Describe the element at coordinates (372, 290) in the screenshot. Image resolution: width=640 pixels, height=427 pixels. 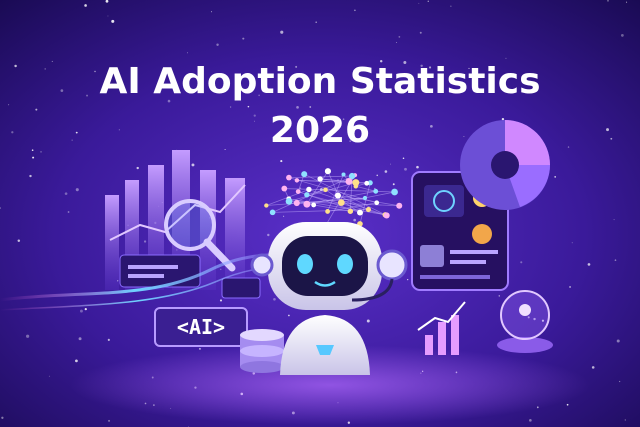
I see `microphone` at that location.